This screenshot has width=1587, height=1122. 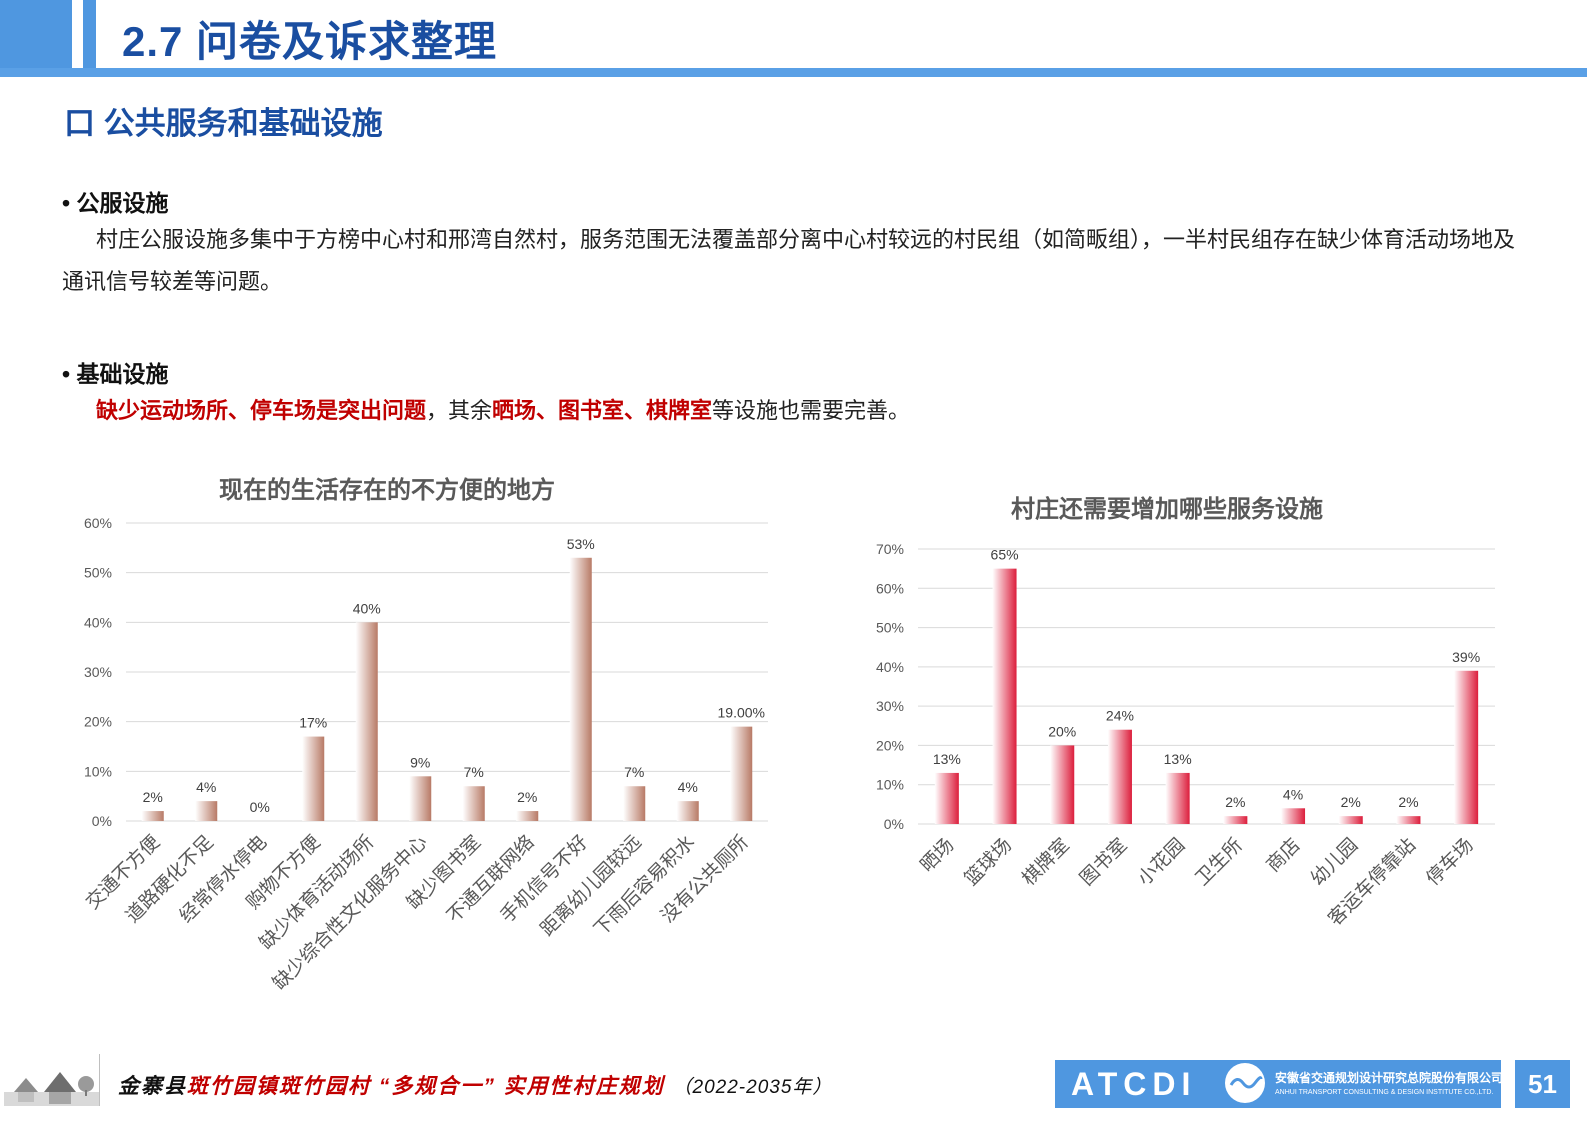 What do you see at coordinates (1161, 862) in the screenshot?
I see `x-tick-label: 小花园` at bounding box center [1161, 862].